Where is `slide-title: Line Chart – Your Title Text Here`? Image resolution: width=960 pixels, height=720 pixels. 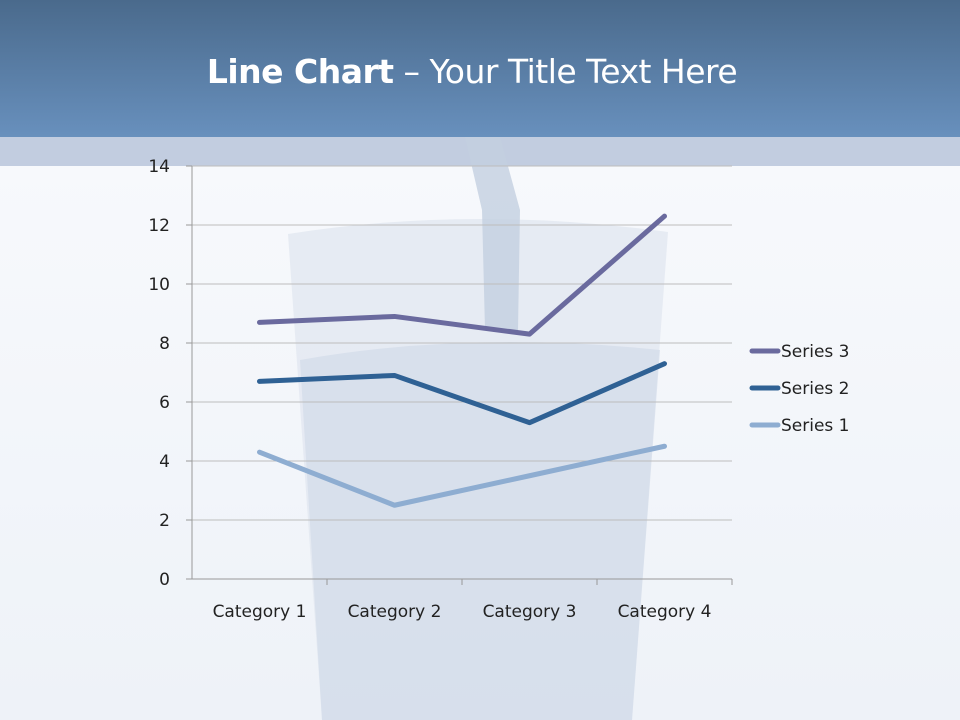
slide-title: Line Chart – Your Title Text Here is located at coordinates (472, 71).